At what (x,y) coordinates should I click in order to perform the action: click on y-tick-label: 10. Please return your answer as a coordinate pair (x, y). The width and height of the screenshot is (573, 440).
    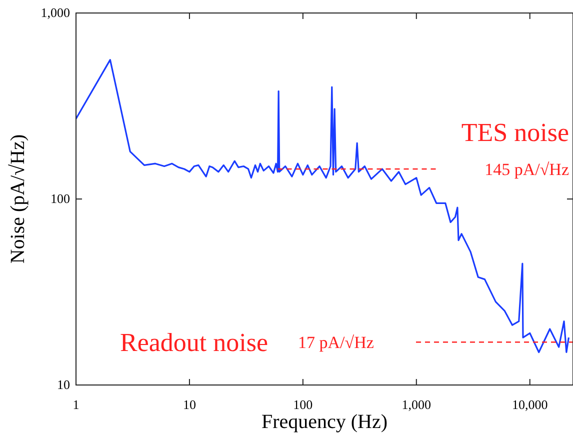
    Looking at the image, I should click on (63, 384).